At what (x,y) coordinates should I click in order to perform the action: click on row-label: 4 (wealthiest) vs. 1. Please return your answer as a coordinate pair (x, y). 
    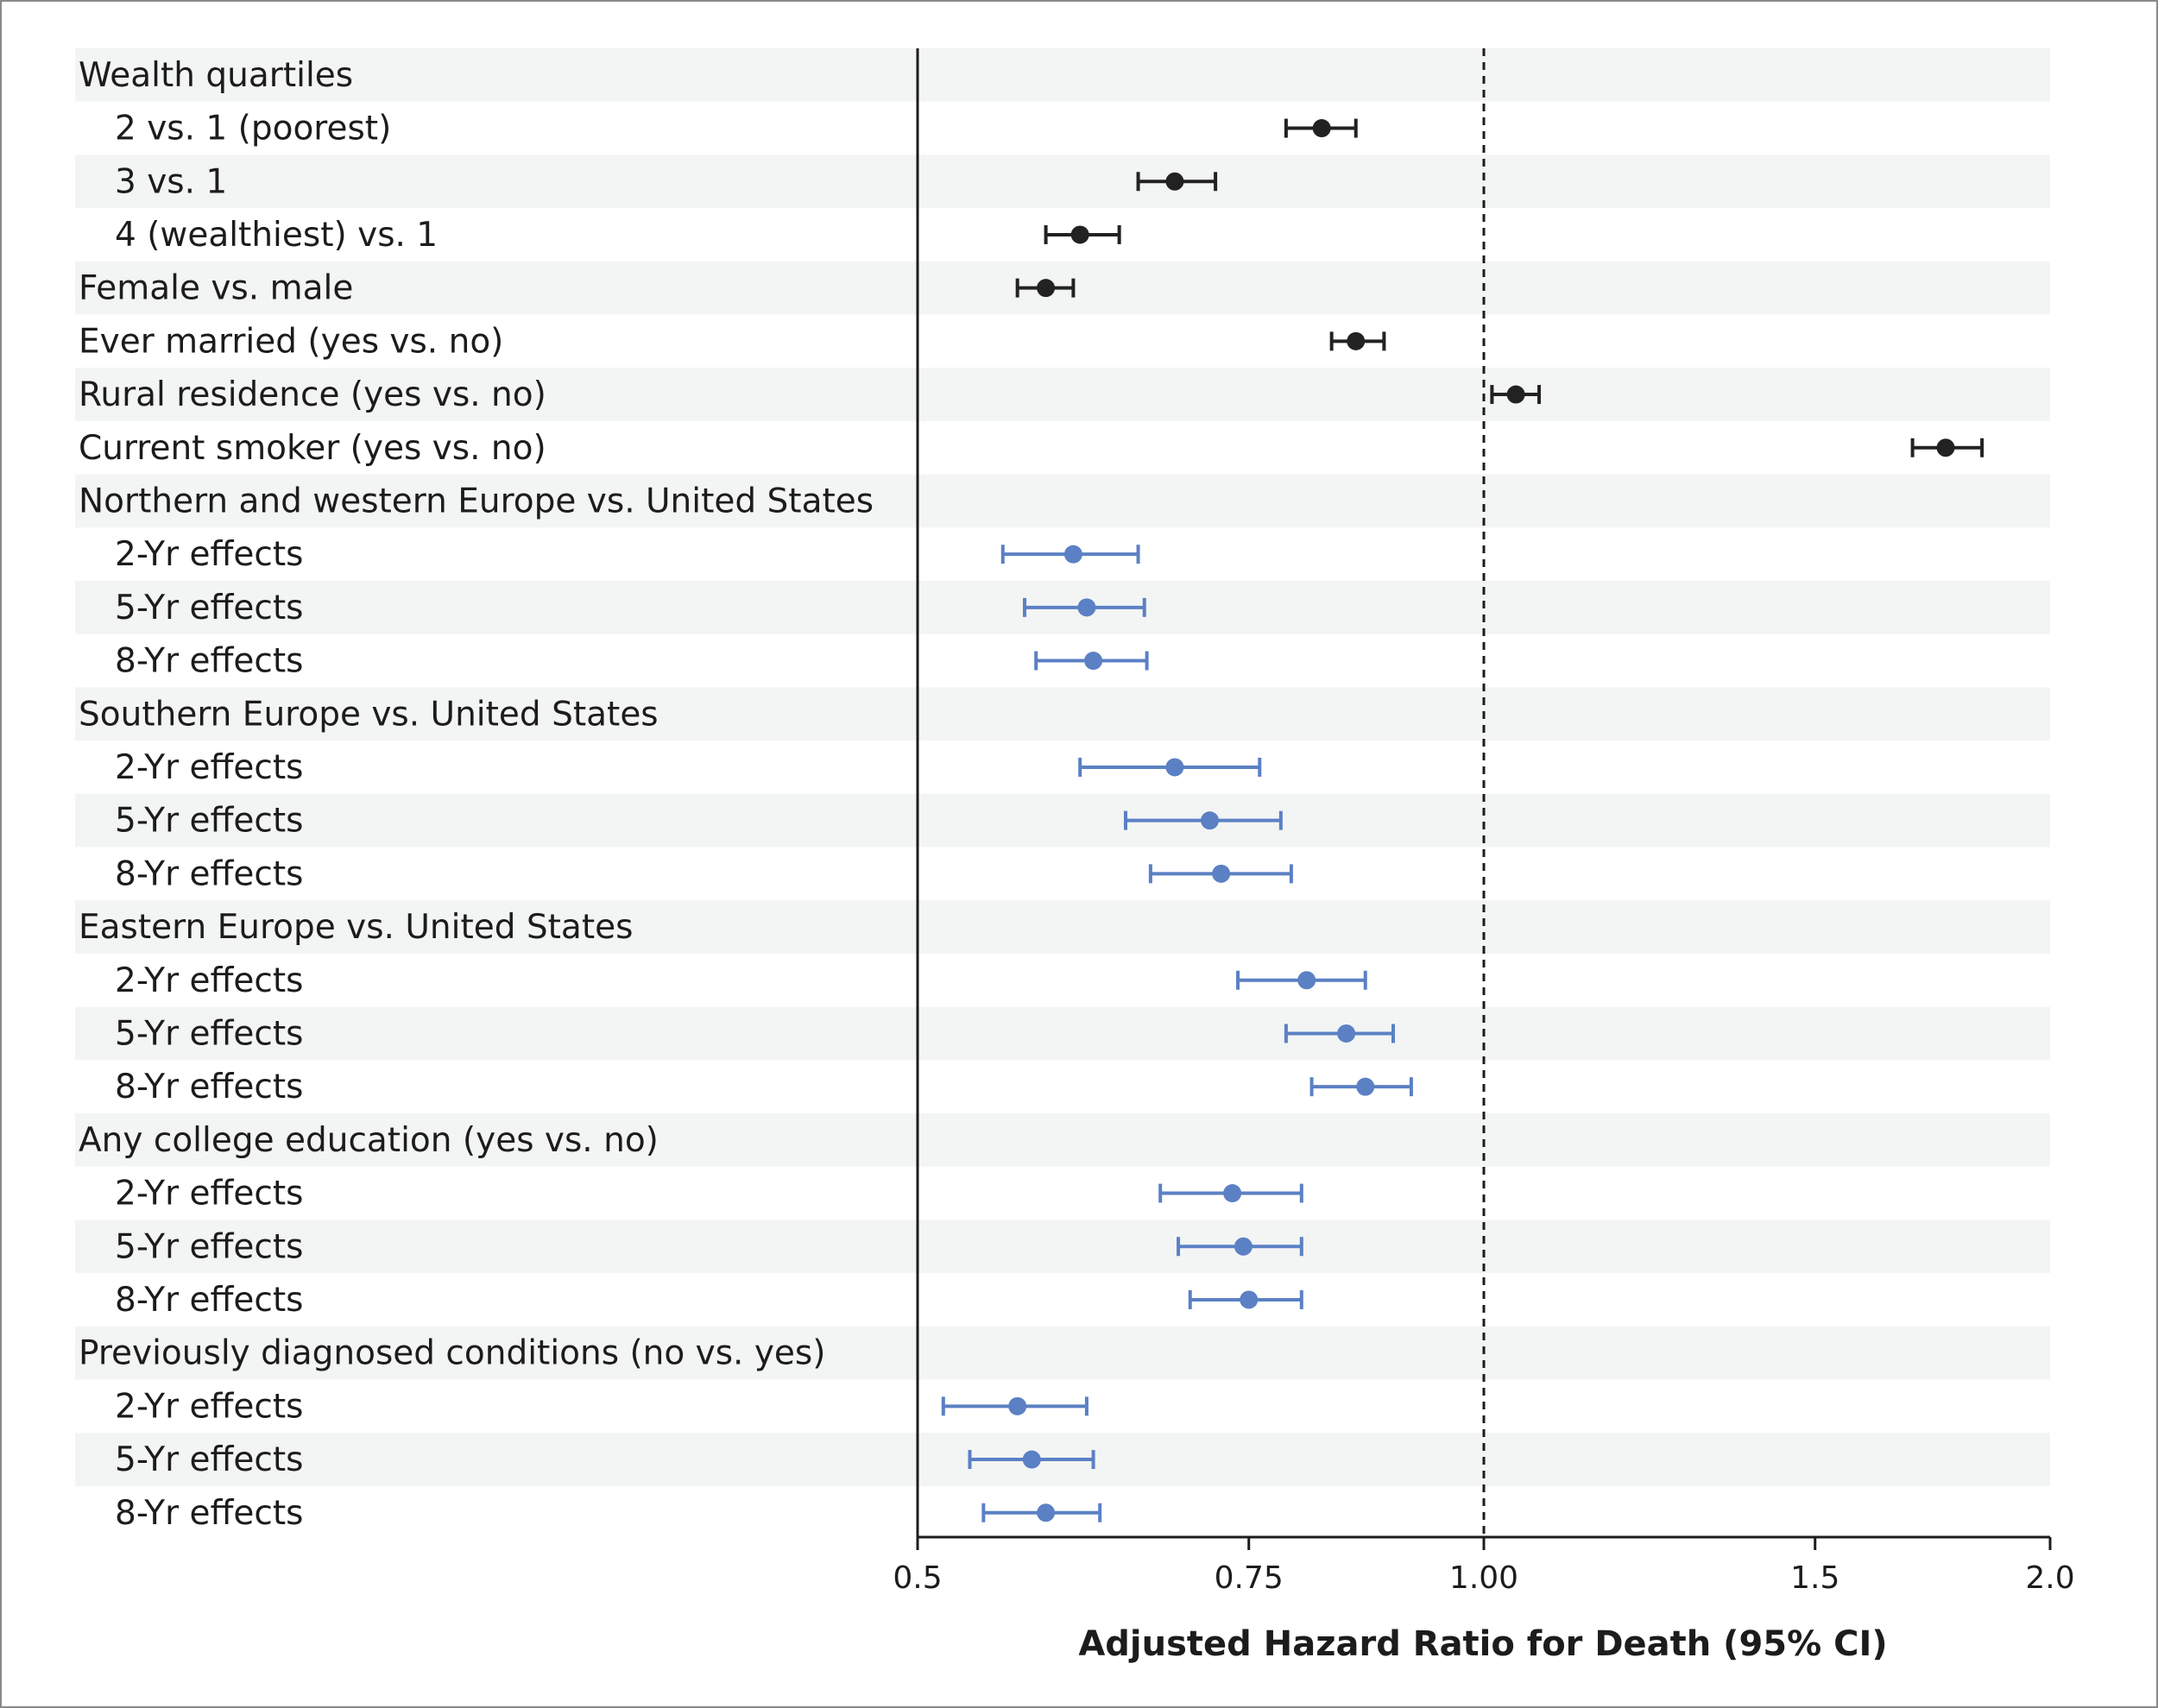
    Looking at the image, I should click on (276, 235).